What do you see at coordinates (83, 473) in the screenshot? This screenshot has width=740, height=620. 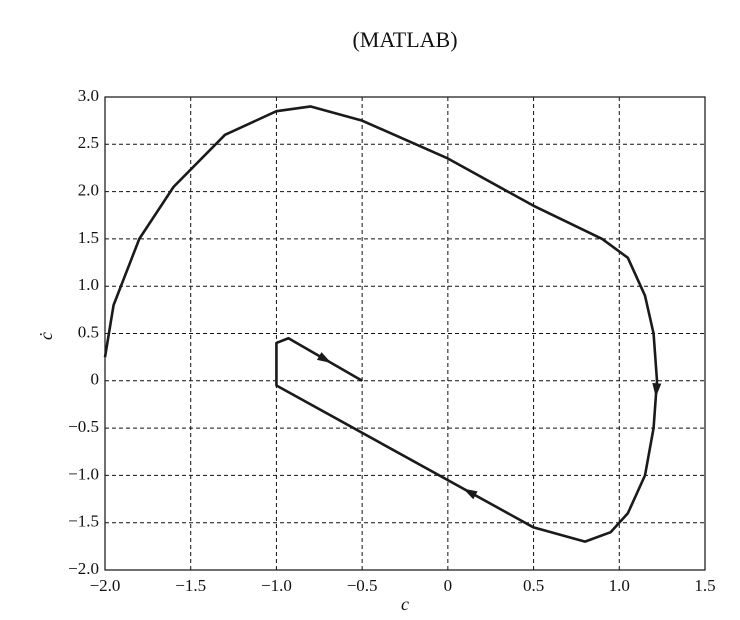 I see `y-tick-label: −1.0` at bounding box center [83, 473].